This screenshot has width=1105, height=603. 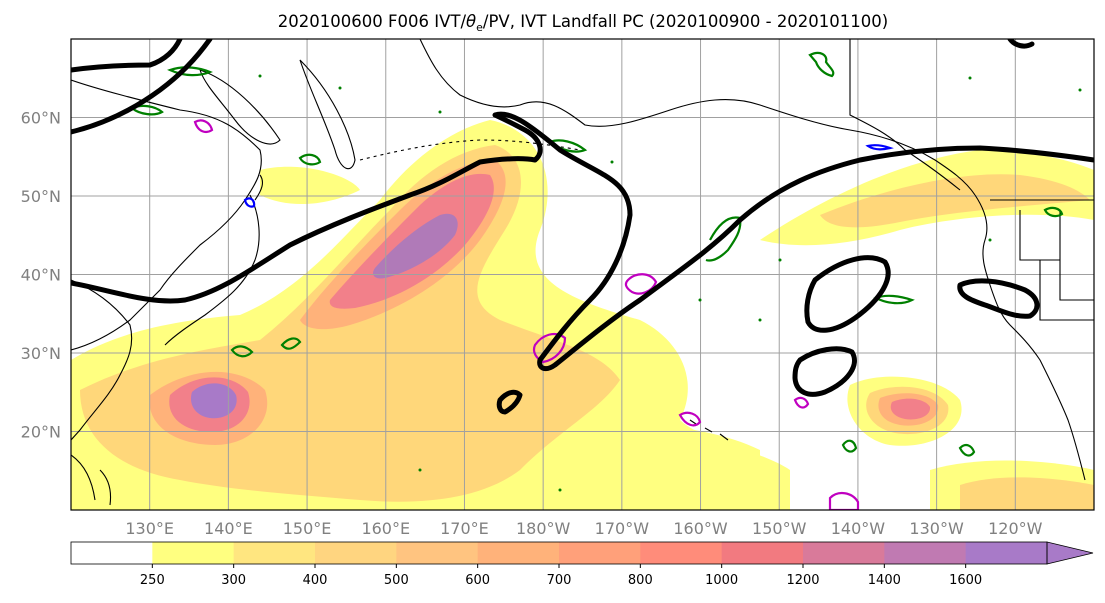 I want to click on ivt-band-250-d, so click(x=680, y=451).